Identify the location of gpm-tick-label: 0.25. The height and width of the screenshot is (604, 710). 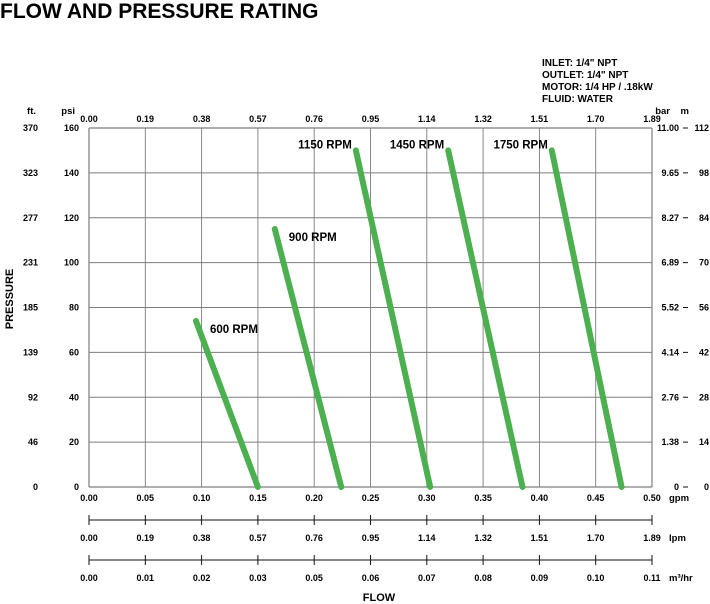
(371, 498).